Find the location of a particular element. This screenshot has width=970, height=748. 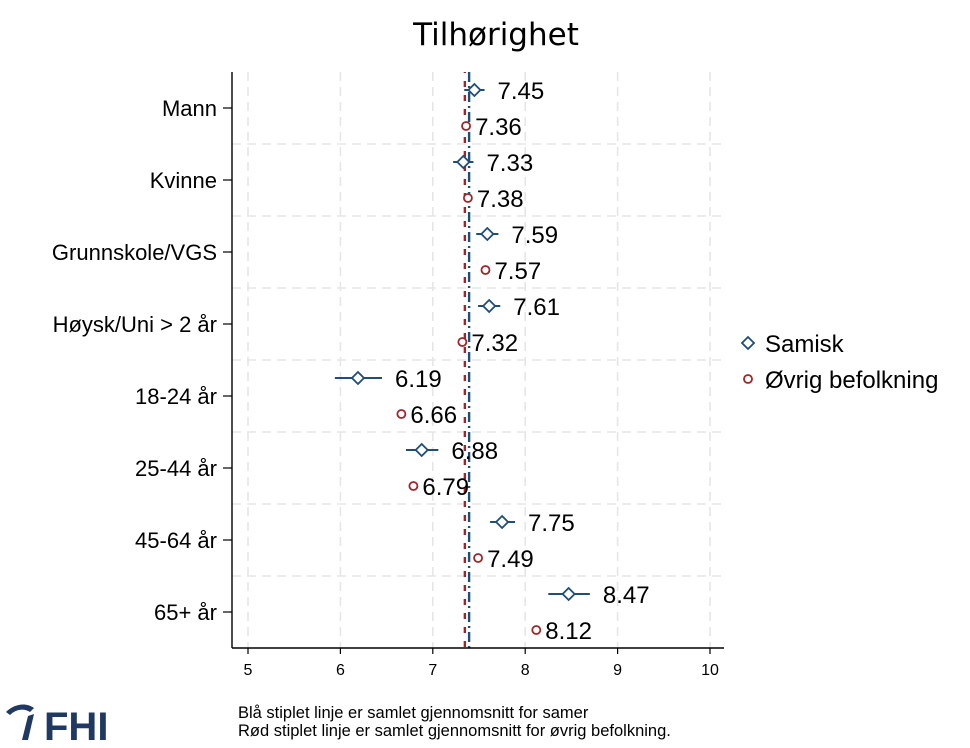

data-label-ovrig: 8.12 is located at coordinates (568, 631).